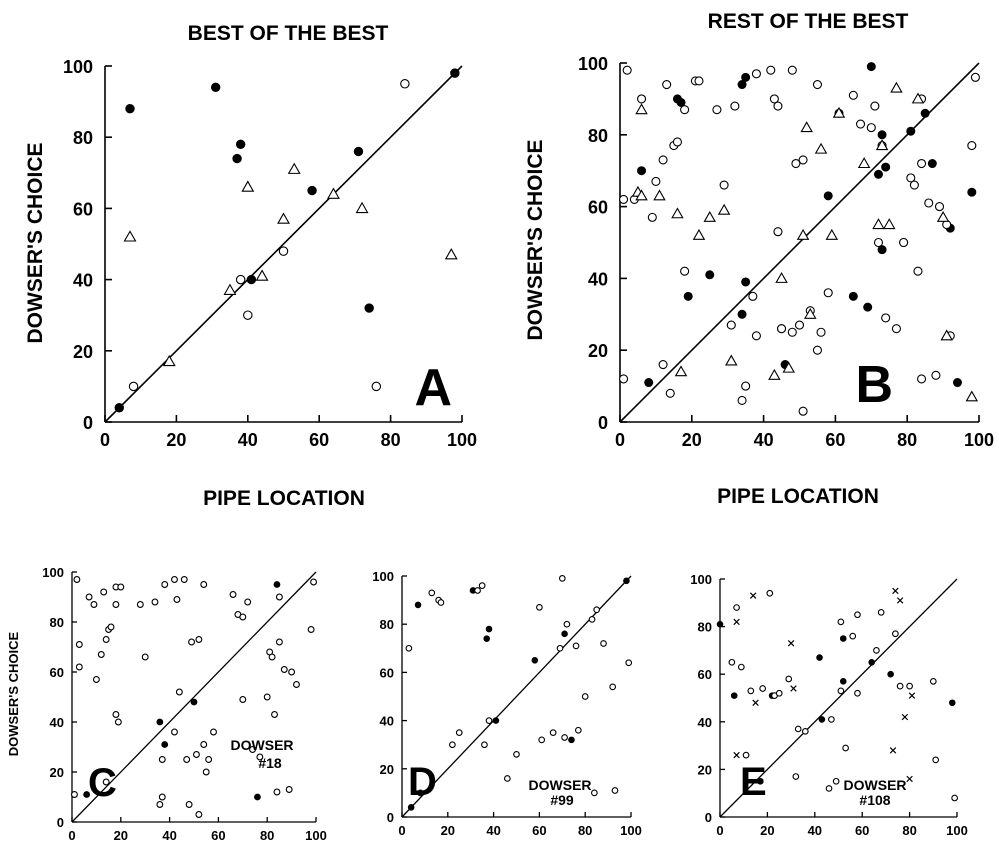 This screenshot has height=847, width=999. Describe the element at coordinates (874, 385) in the screenshot. I see `chart-b-panel-label: B` at that location.